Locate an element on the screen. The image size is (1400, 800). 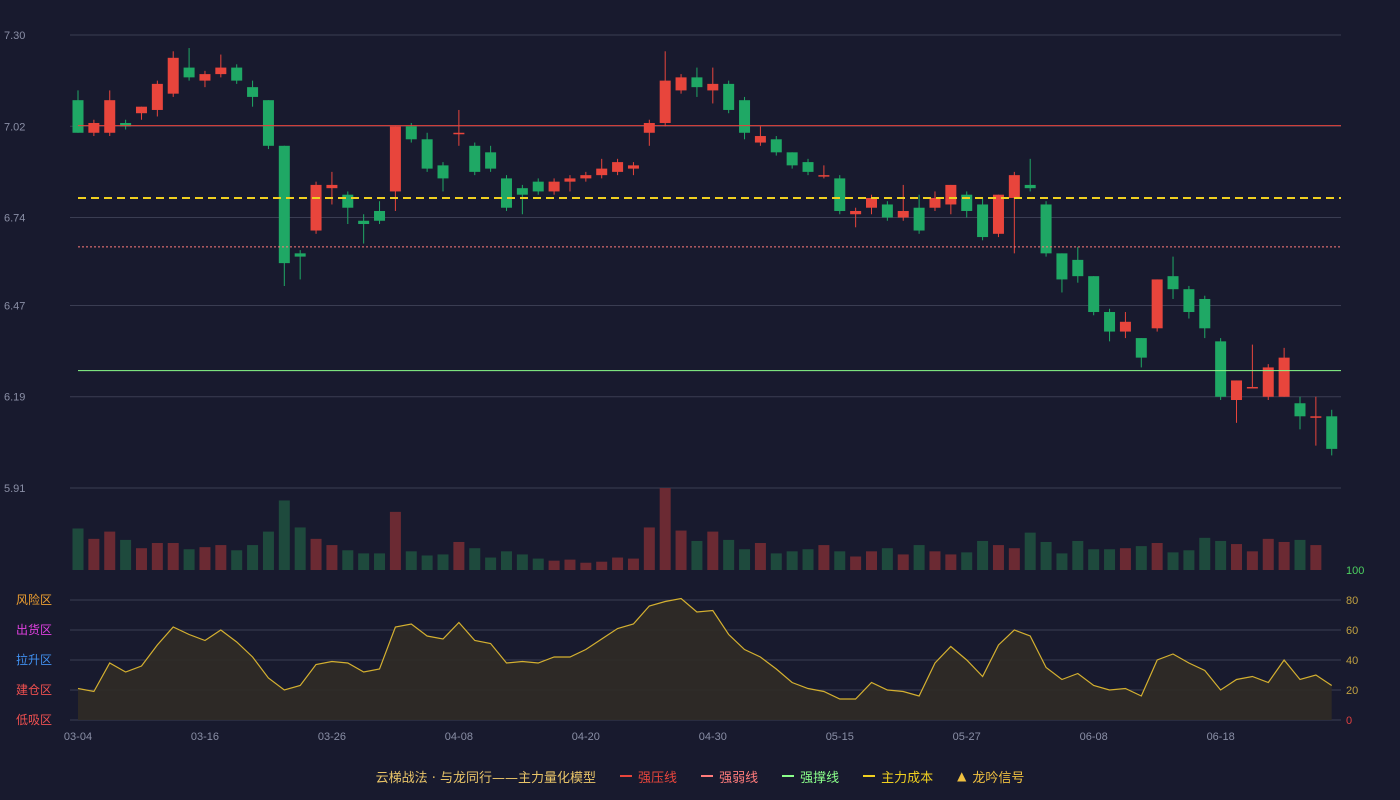
legend-item-strength-line: 强弱线 is located at coordinates (729, 776).